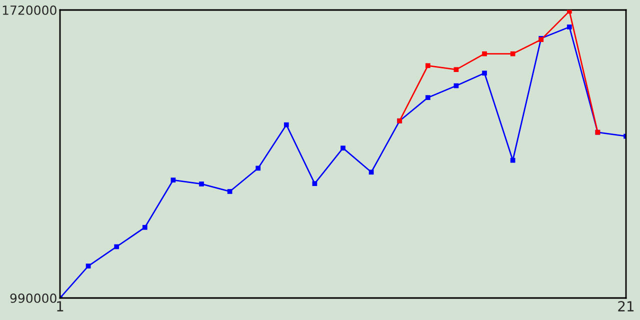  Describe the element at coordinates (60, 306) in the screenshot. I see `x-tick-label: 1` at that location.